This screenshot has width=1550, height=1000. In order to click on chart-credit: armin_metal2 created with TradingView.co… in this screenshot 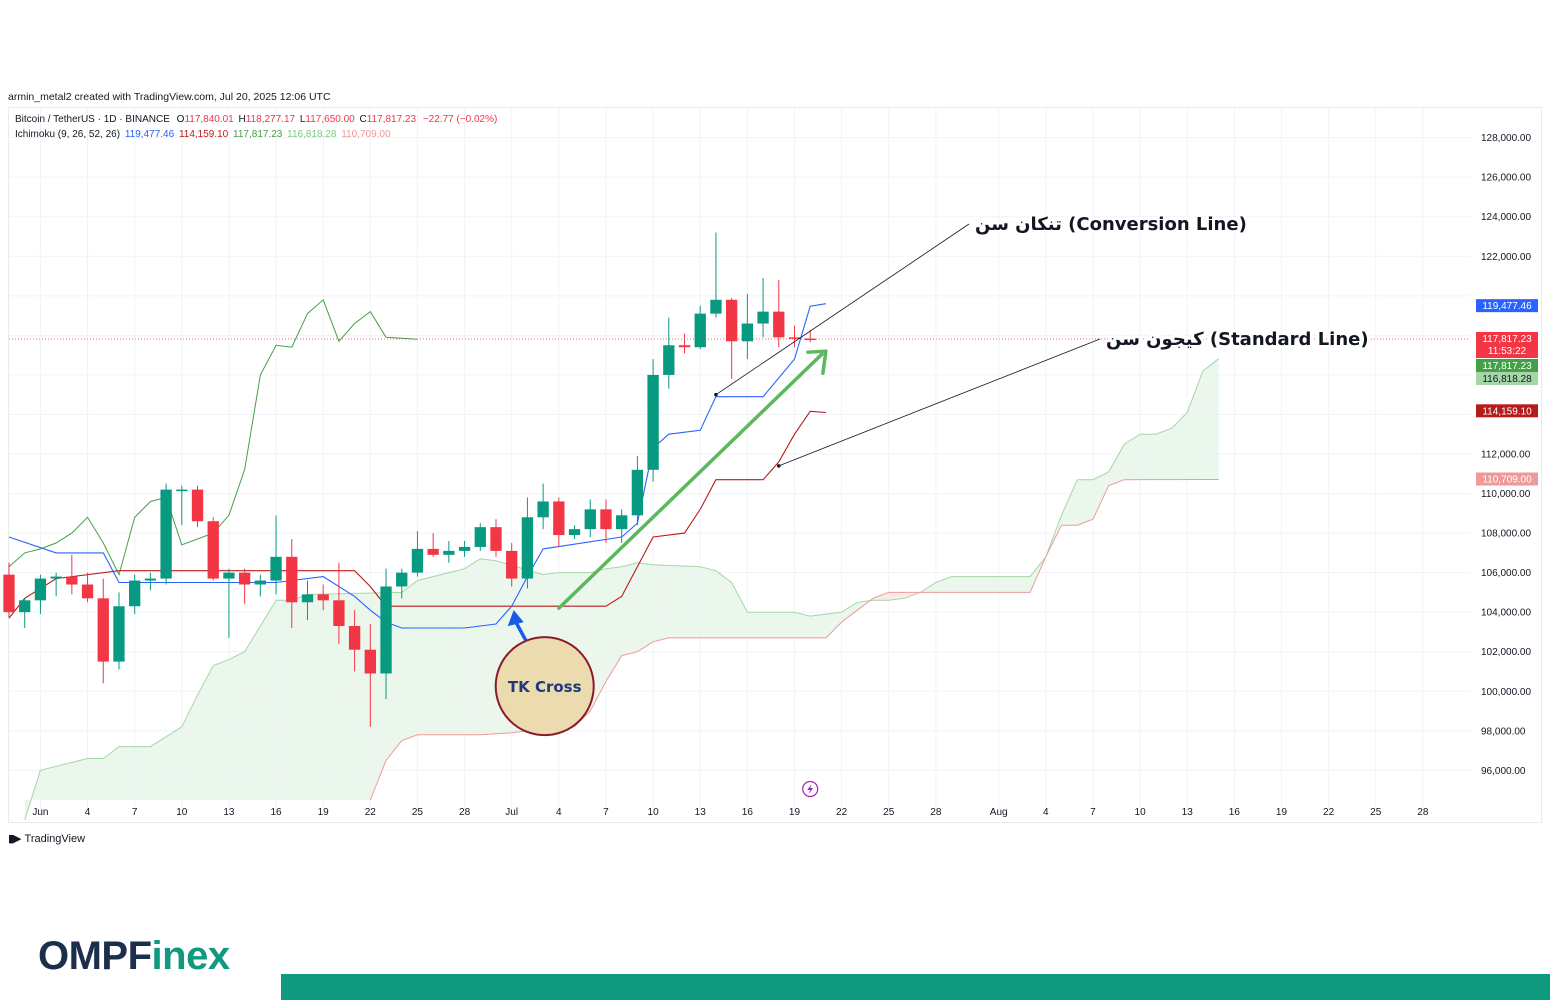, I will do `click(169, 97)`.